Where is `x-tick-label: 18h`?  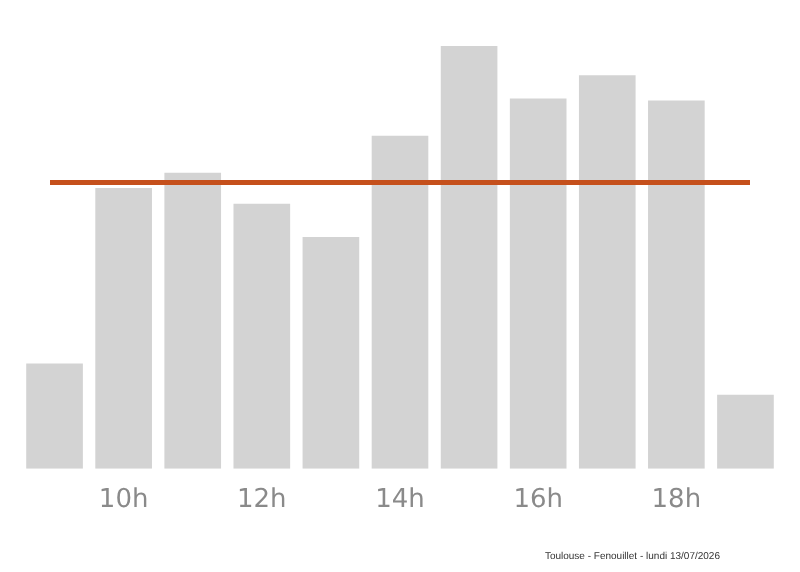 x-tick-label: 18h is located at coordinates (676, 500).